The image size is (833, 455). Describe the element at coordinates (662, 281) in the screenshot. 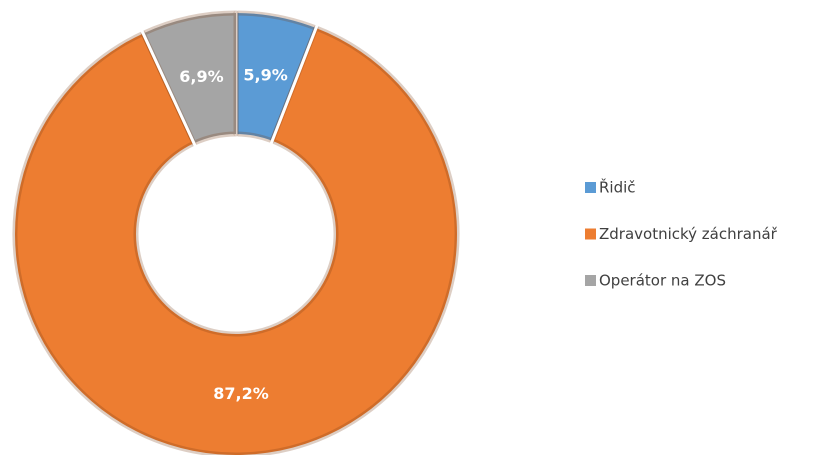

I see `legend-label: Operátor na ZOS` at that location.